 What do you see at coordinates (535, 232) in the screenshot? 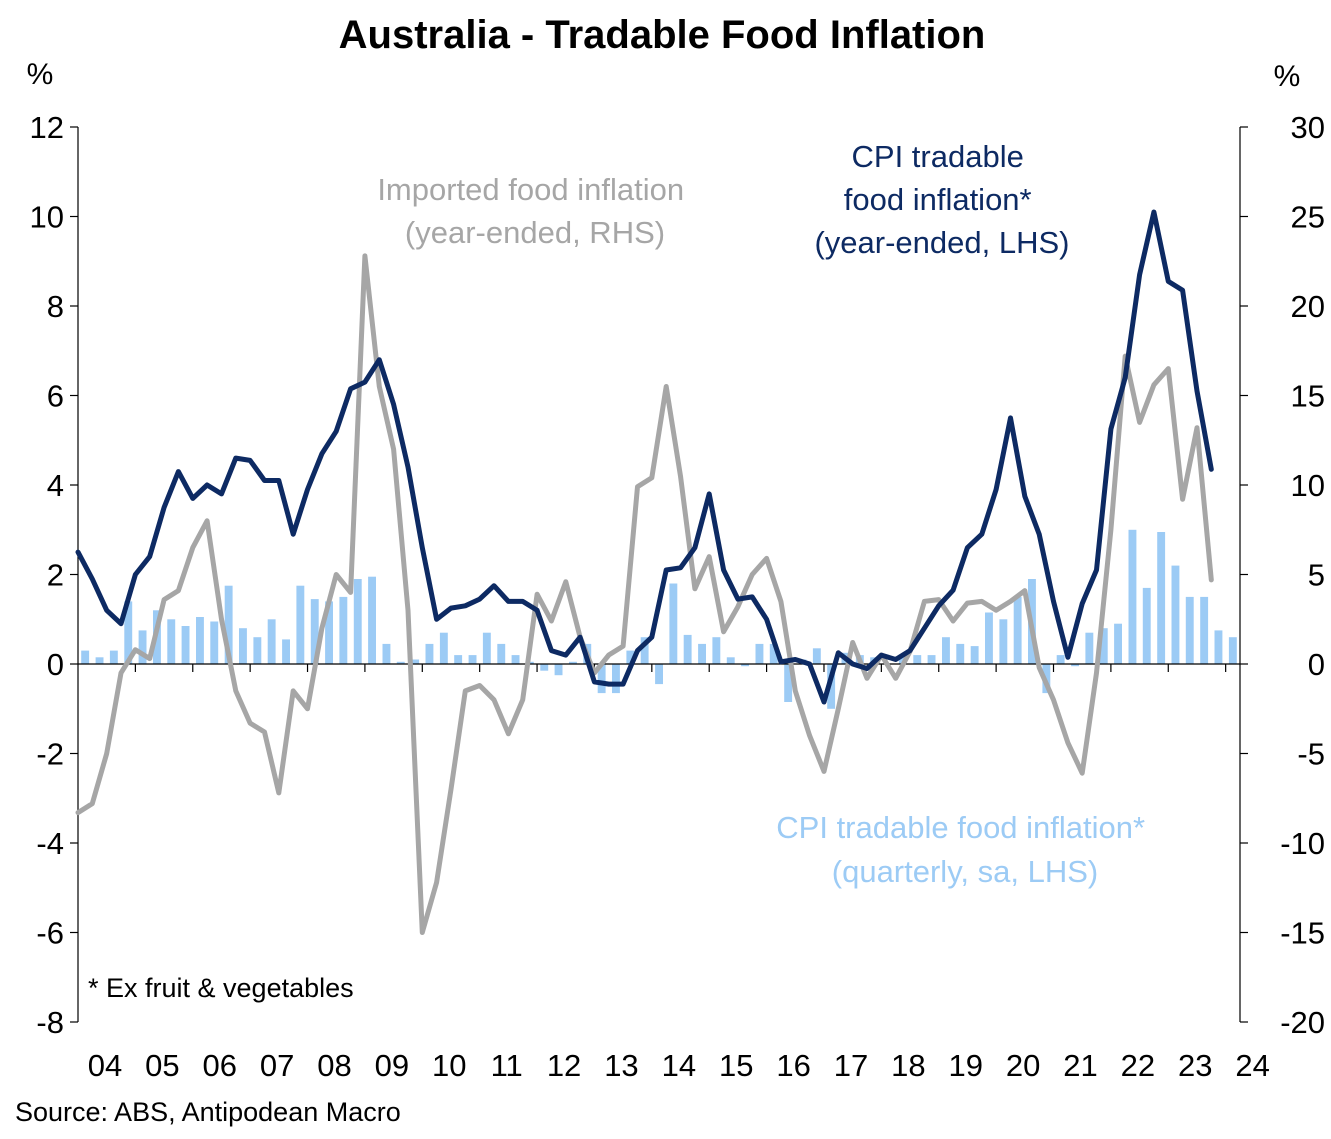
I see `annotation-imported-line2: (year-ended, RHS)` at bounding box center [535, 232].